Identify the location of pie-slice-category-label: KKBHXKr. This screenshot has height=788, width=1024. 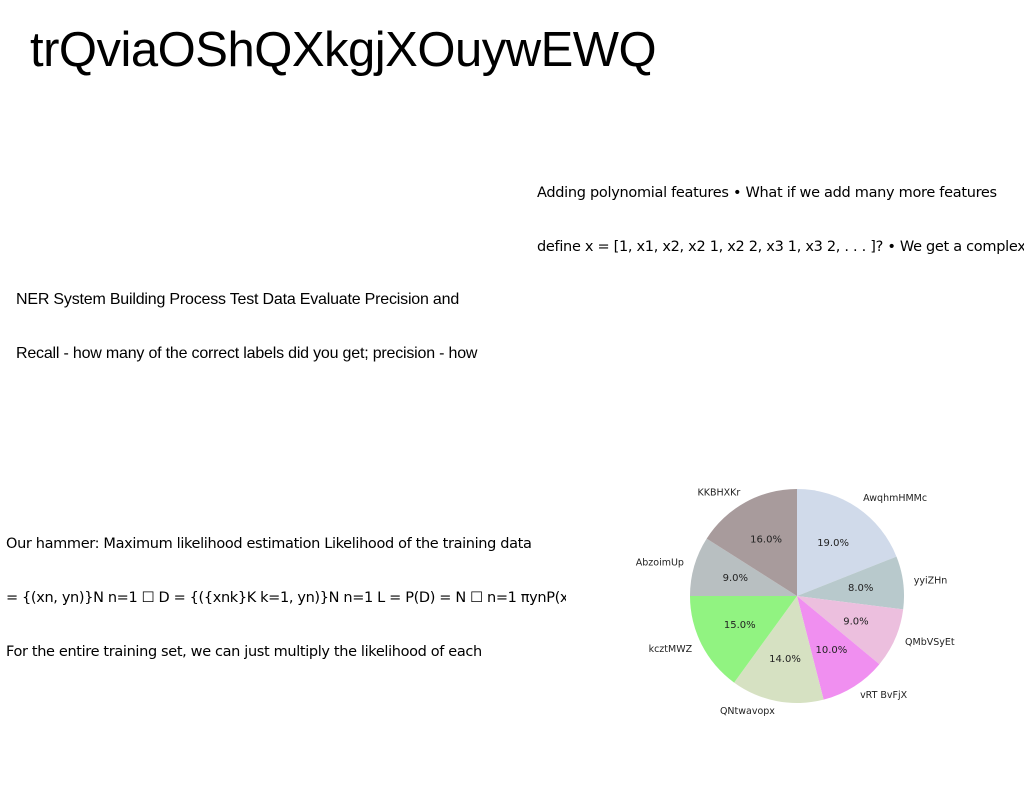
(719, 492).